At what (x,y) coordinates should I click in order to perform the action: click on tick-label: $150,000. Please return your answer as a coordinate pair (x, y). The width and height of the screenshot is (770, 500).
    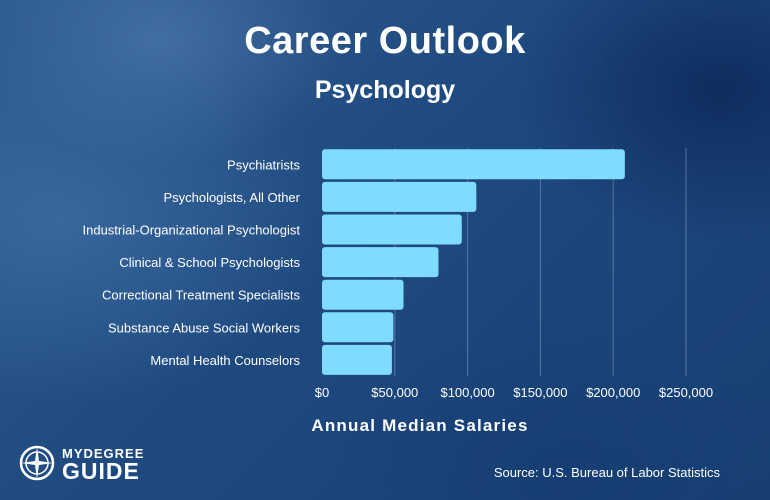
    Looking at the image, I should click on (540, 392).